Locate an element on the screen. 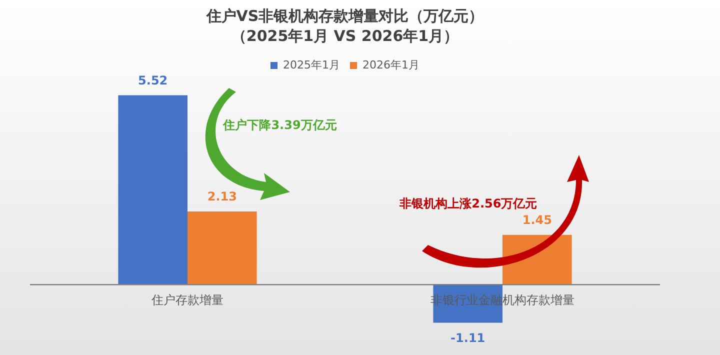 The image size is (720, 355). annotation: 非银机构上涨2.56万亿元 is located at coordinates (468, 203).